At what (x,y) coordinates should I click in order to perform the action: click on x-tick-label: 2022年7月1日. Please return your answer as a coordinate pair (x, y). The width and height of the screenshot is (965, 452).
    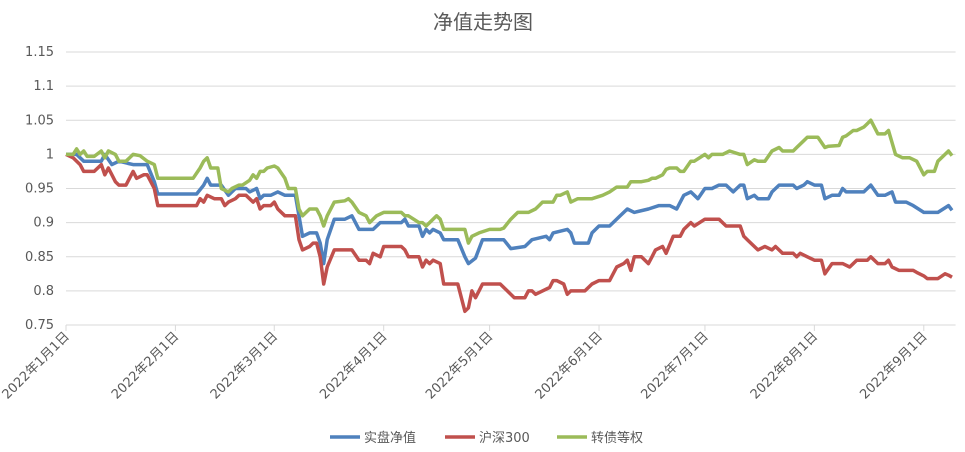
    Looking at the image, I should click on (674, 365).